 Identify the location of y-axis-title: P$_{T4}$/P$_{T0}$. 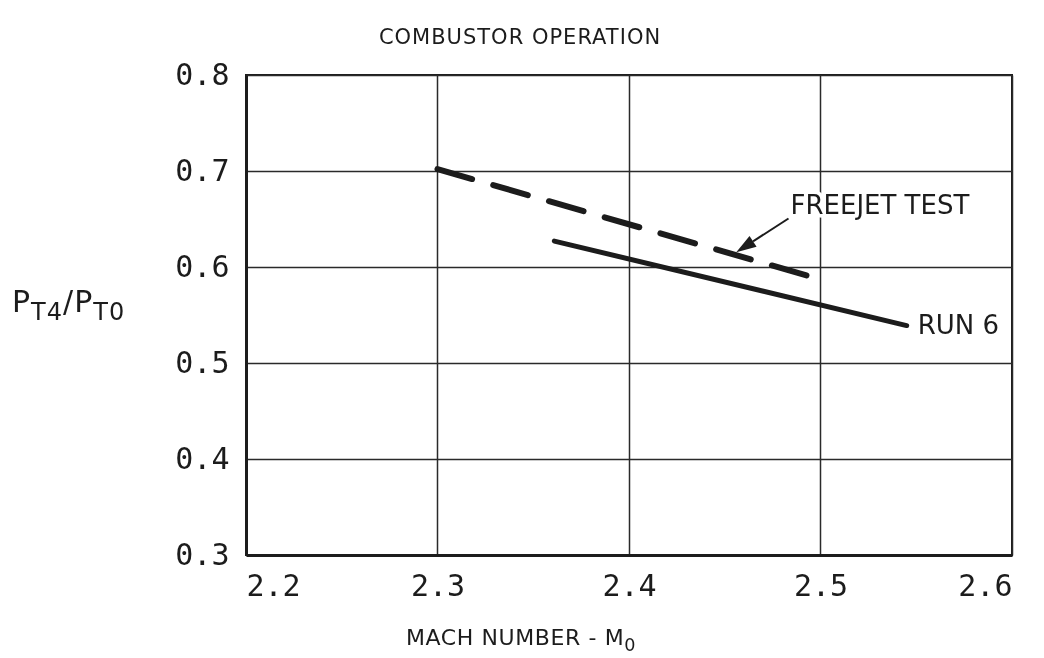
(69, 305).